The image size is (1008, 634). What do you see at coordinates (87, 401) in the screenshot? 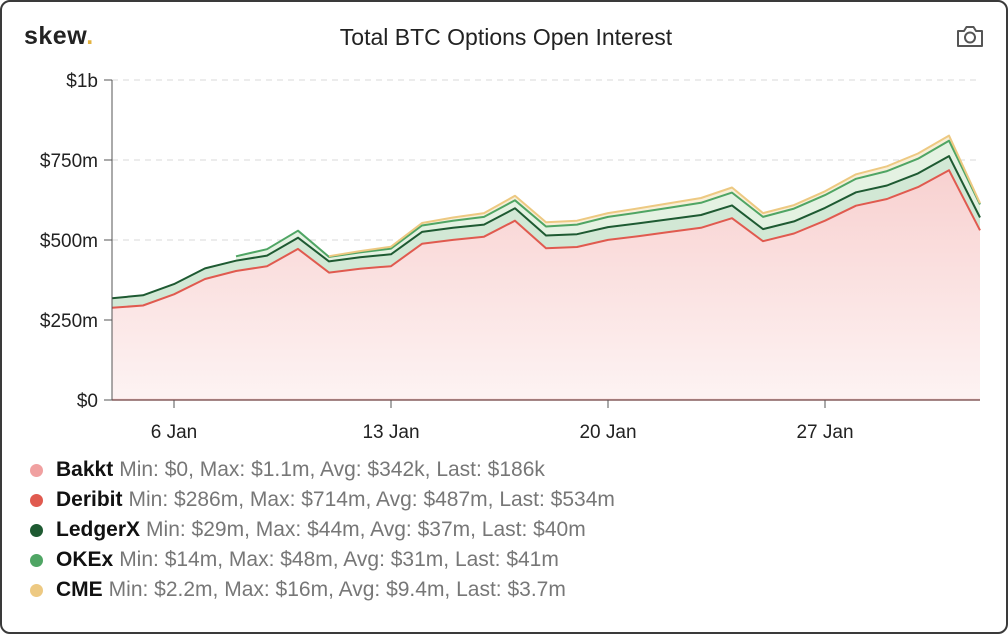
I see `y-tick-label: $0` at bounding box center [87, 401].